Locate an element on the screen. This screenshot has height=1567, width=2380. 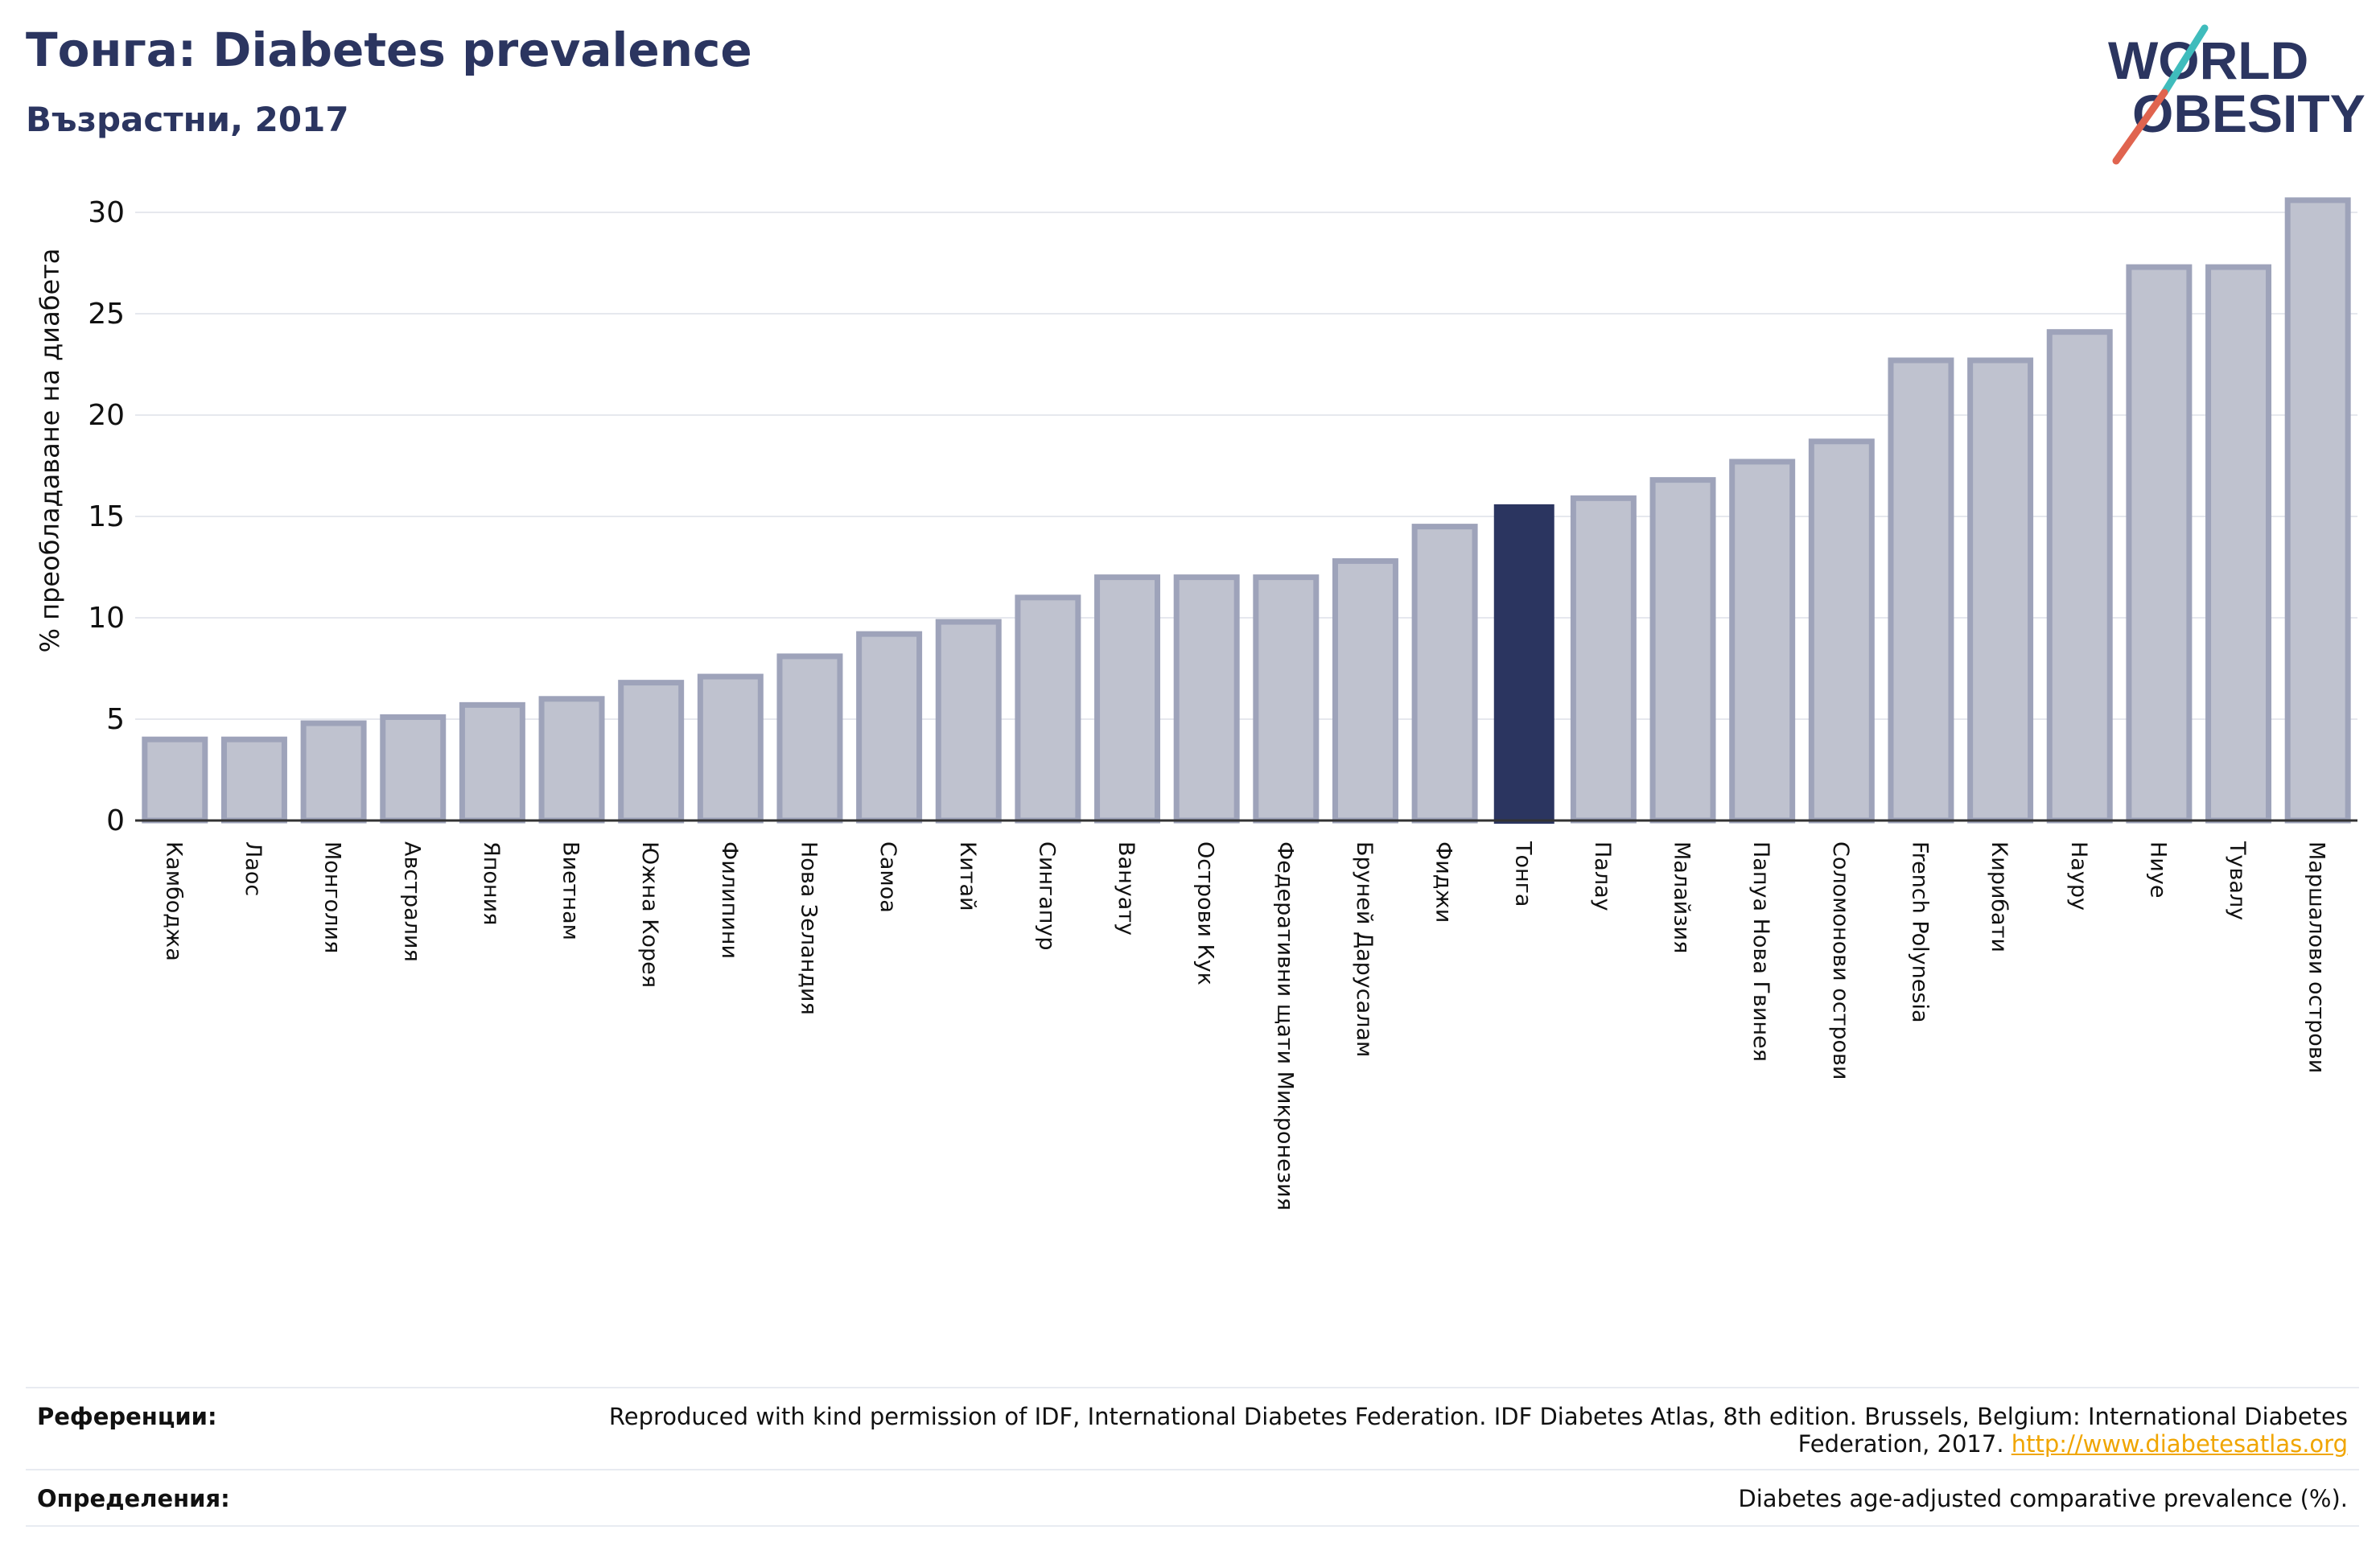
x-tick-label: Камбоджа is located at coordinates (174, 901).